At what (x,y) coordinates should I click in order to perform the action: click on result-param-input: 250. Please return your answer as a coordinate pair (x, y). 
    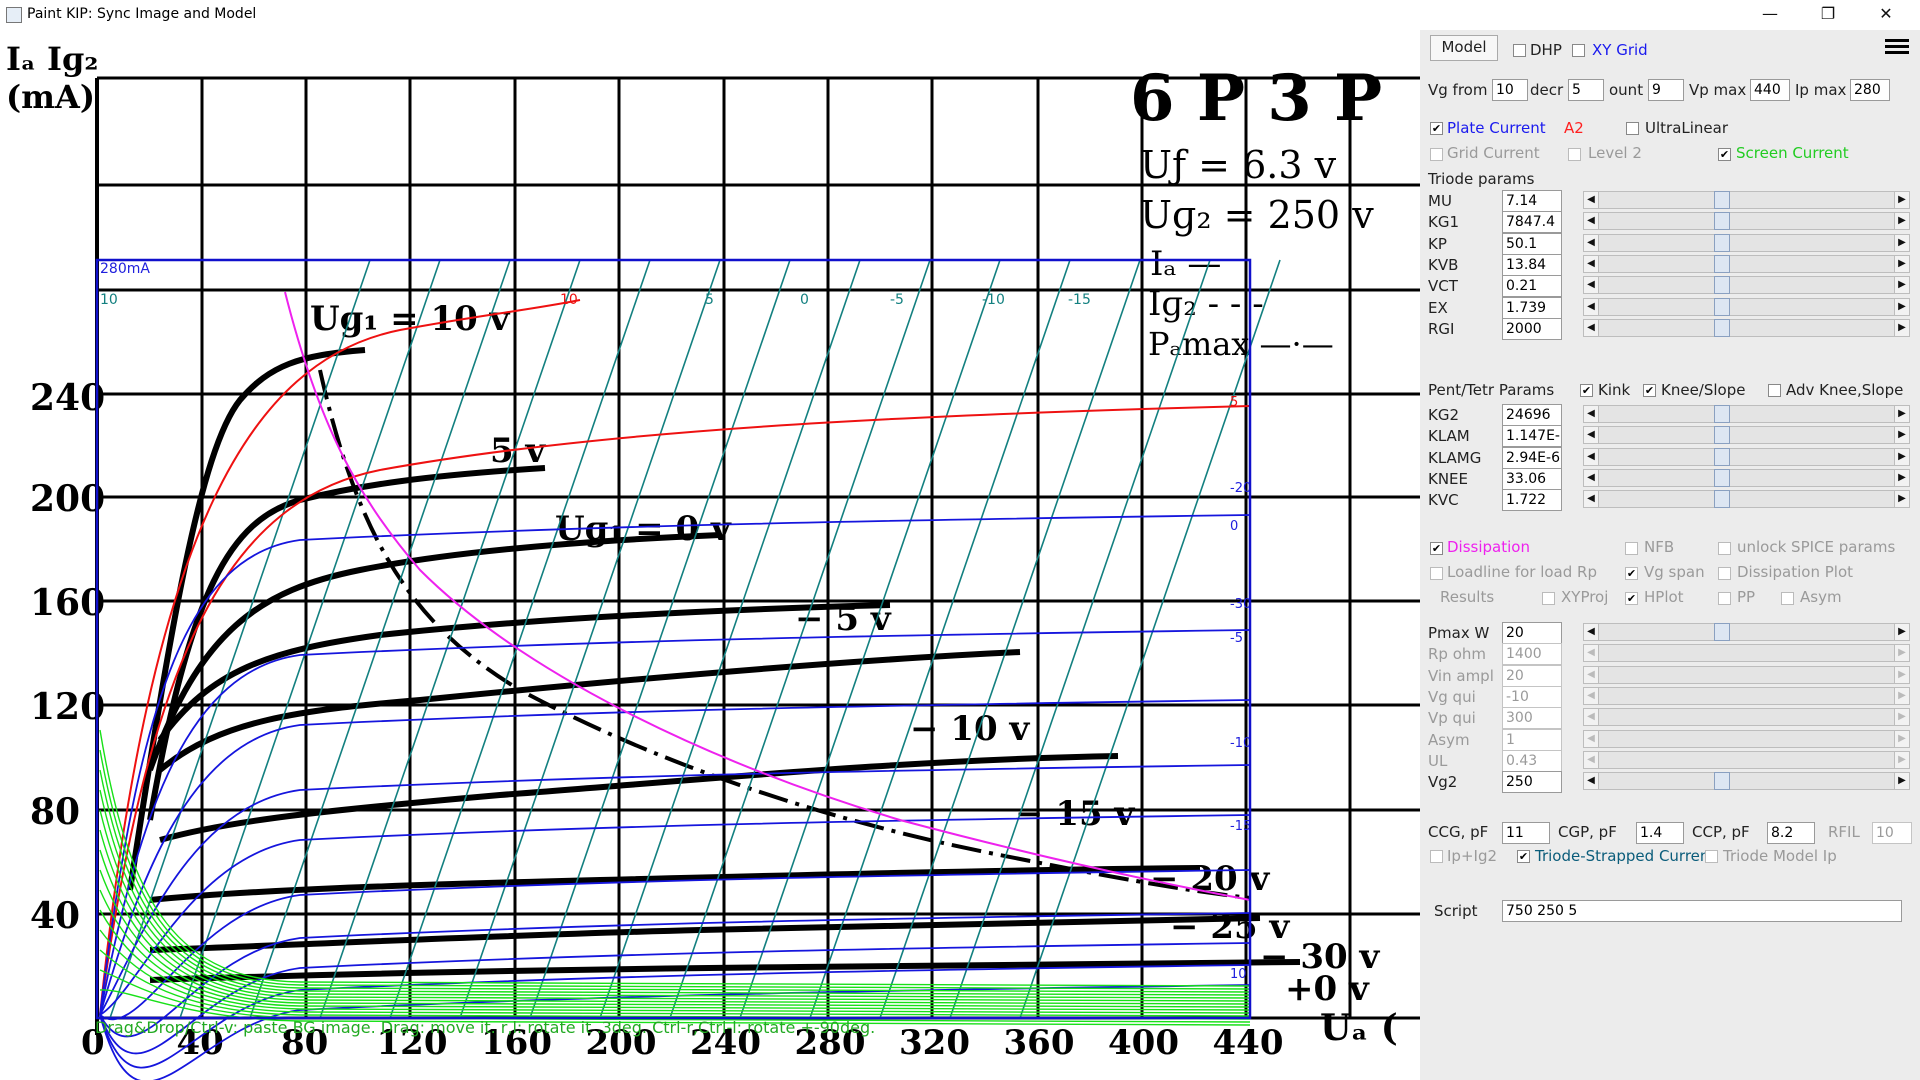
    Looking at the image, I should click on (1532, 782).